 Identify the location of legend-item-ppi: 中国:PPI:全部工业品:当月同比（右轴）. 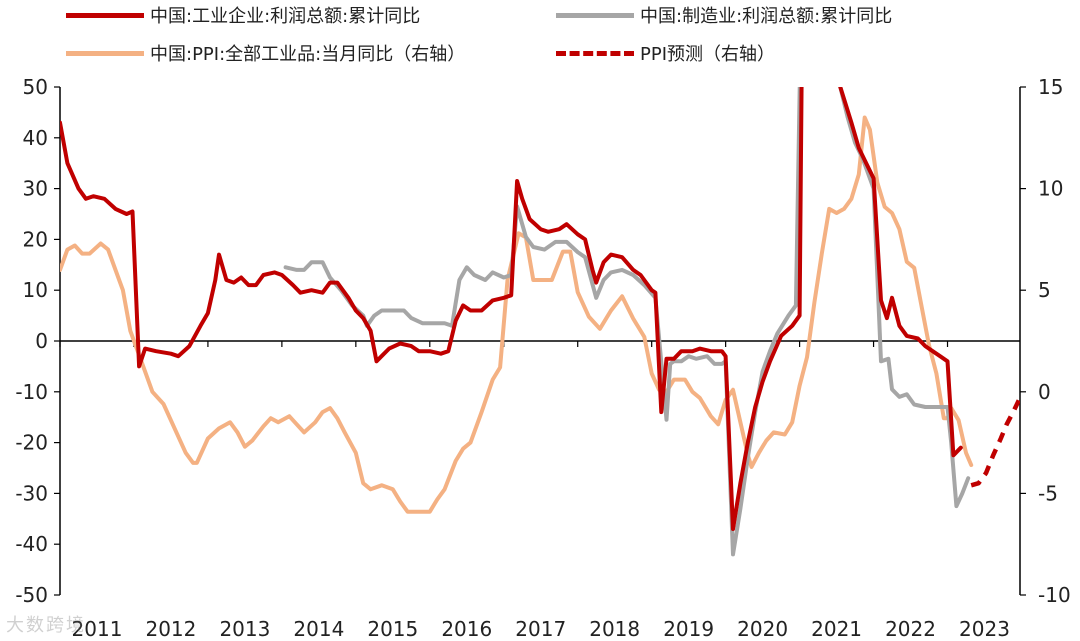
(265, 53).